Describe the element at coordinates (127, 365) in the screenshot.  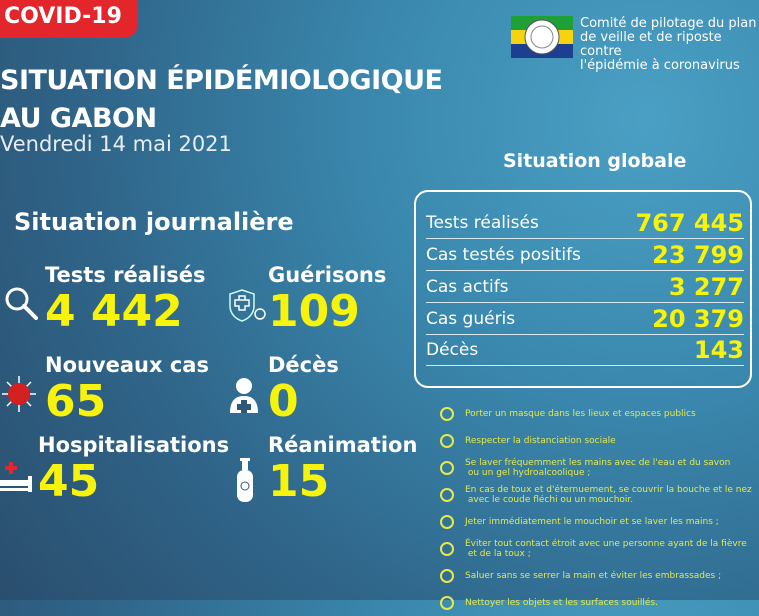
I see `daily-label: Nouveaux cas` at that location.